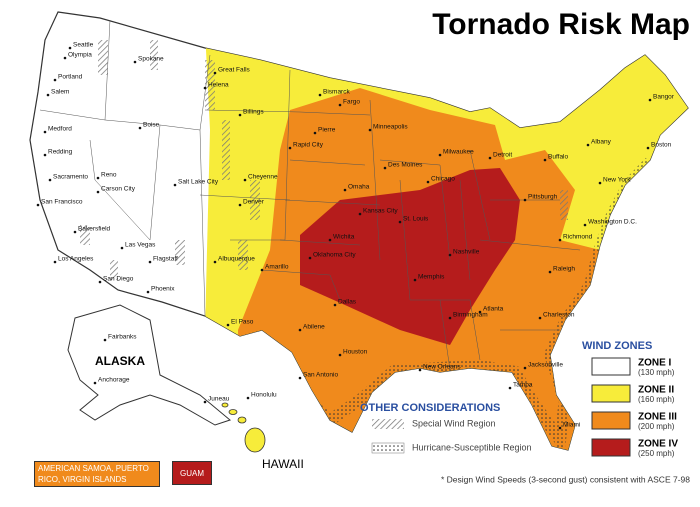  What do you see at coordinates (118, 189) in the screenshot?
I see `city-label: Carson City` at bounding box center [118, 189].